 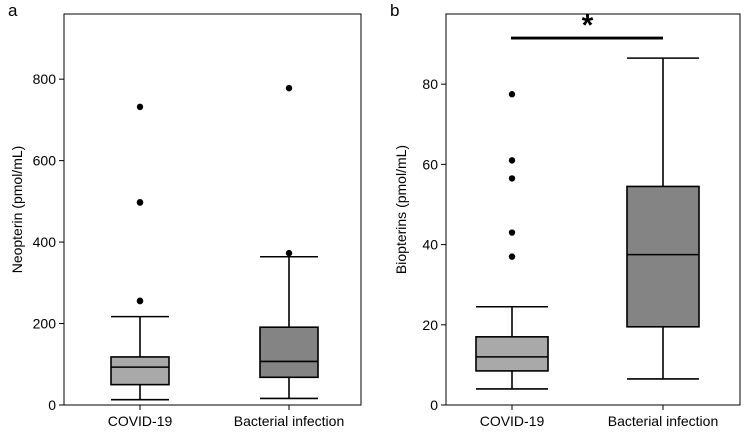 I want to click on panel-letter: b, so click(x=394, y=10).